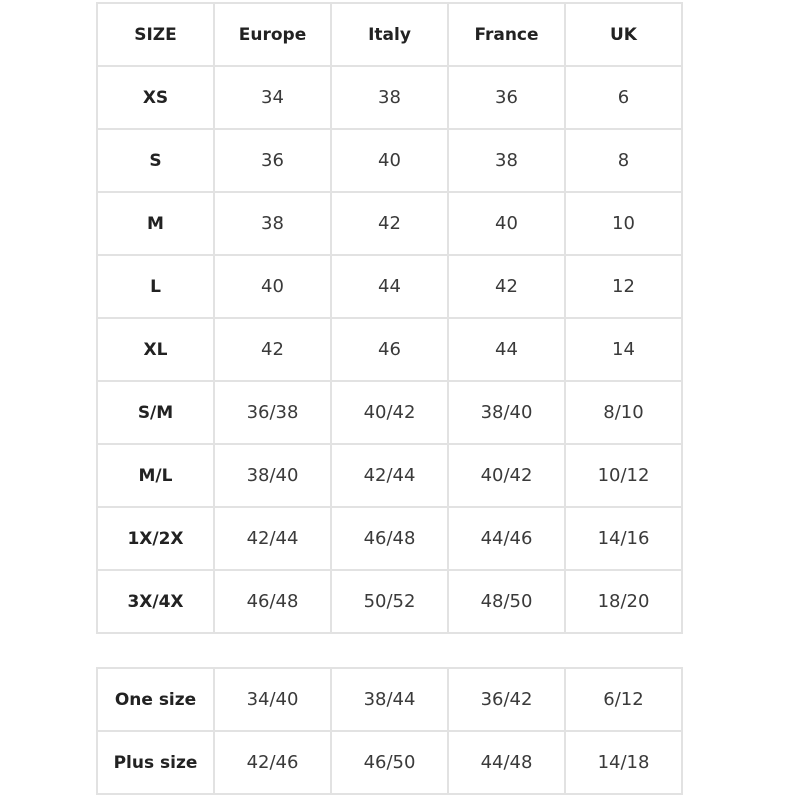 The height and width of the screenshot is (800, 800). I want to click on column-header: SIZE, so click(155, 34).